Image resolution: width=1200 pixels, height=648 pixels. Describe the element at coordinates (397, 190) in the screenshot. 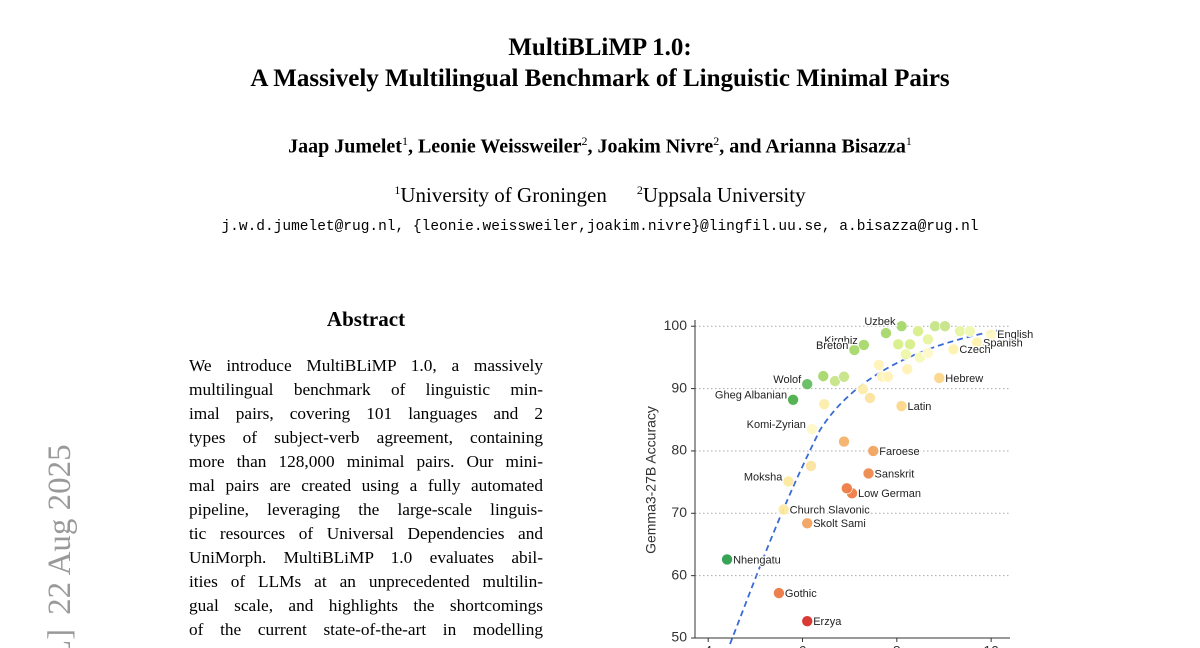

I see `affil-mark: 1` at that location.